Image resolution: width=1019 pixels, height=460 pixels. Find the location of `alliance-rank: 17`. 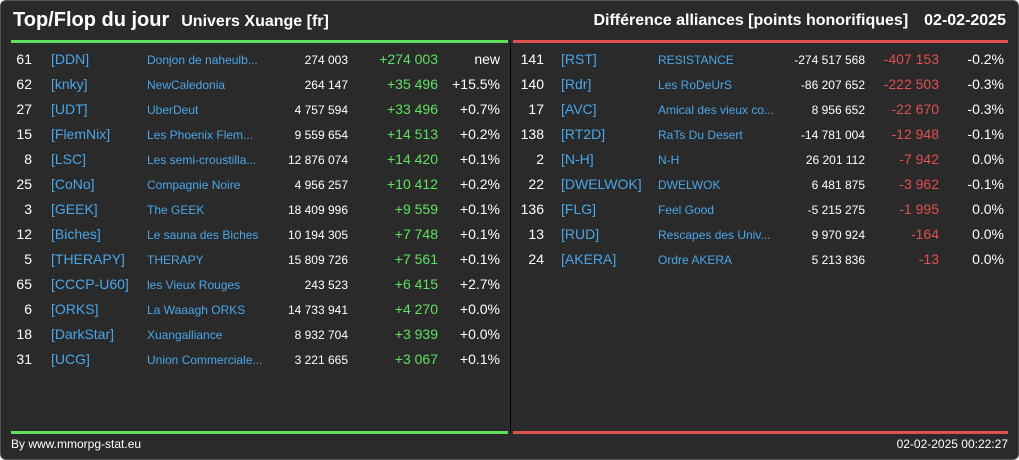

alliance-rank: 17 is located at coordinates (536, 109).